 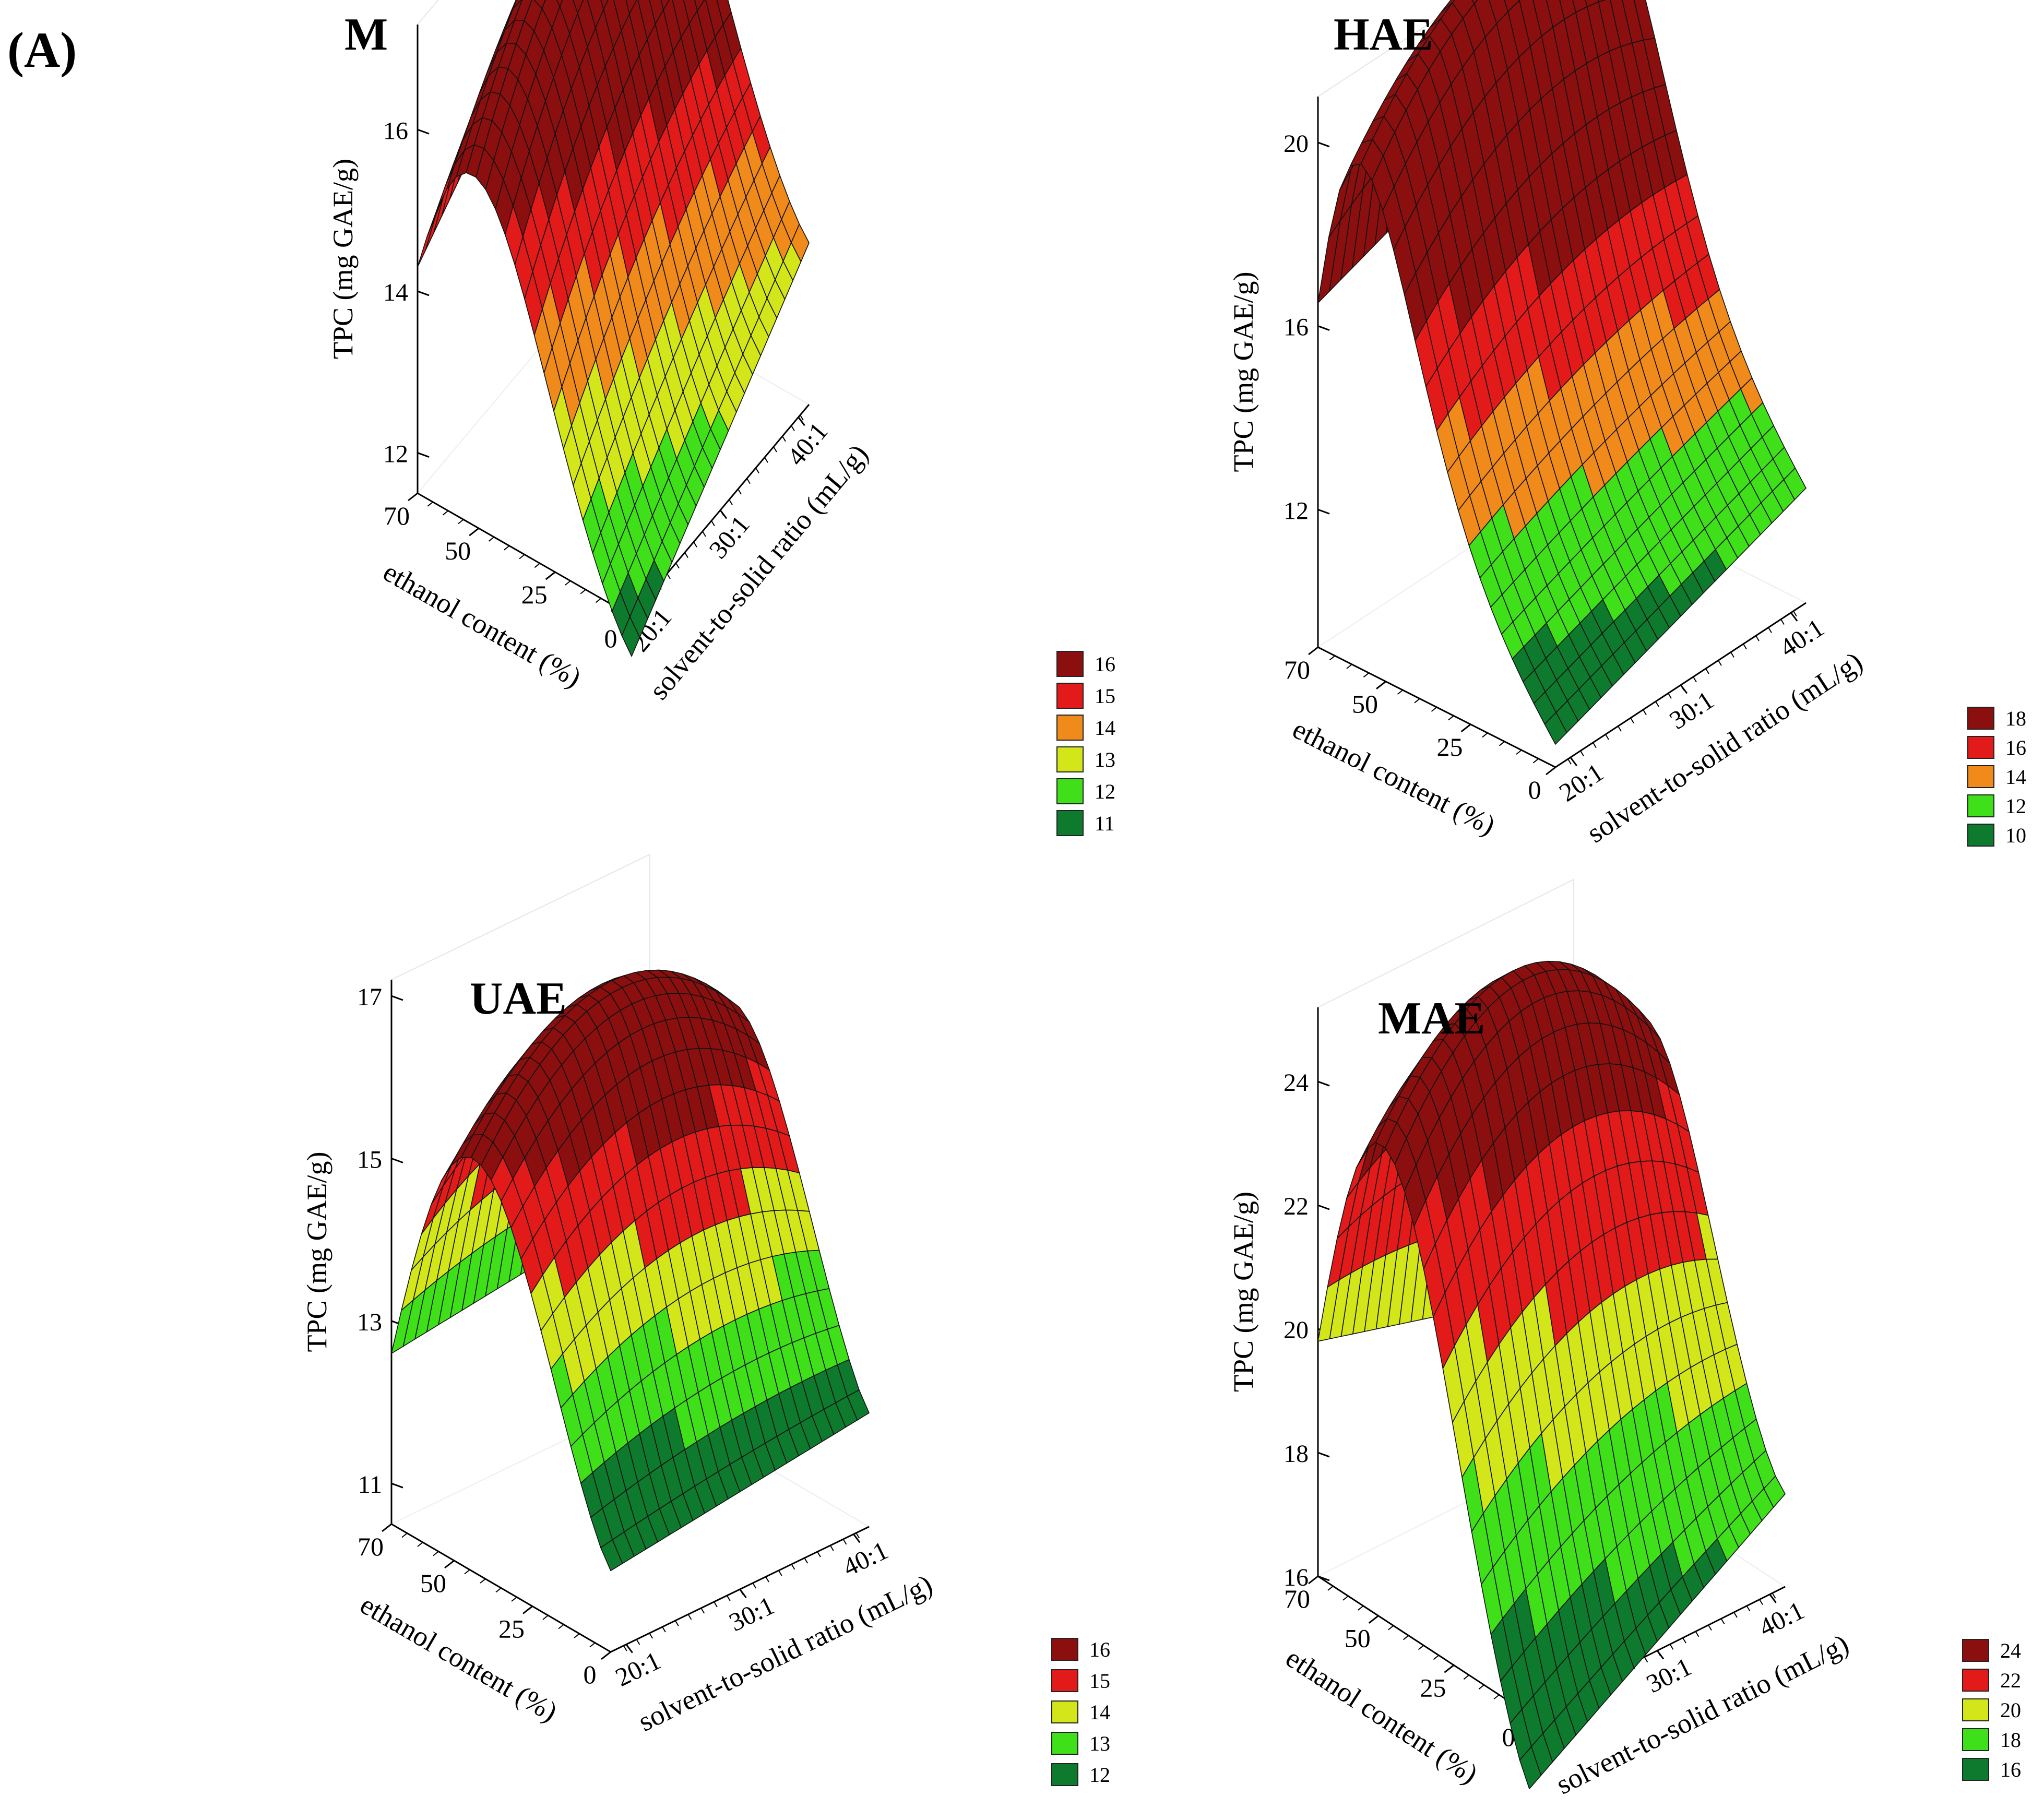 I want to click on z-tick-label: 12, so click(x=395, y=454).